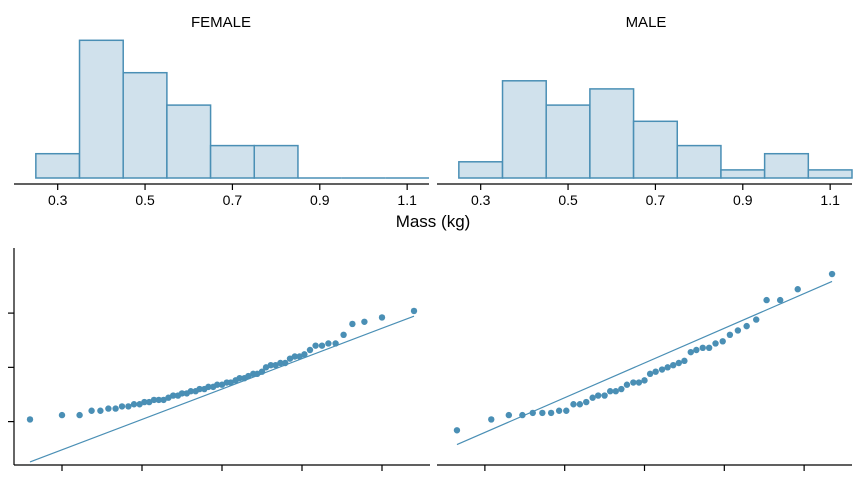 Image resolution: width=864 pixels, height=480 pixels. I want to click on qq-female-reference-line, so click(222, 389).